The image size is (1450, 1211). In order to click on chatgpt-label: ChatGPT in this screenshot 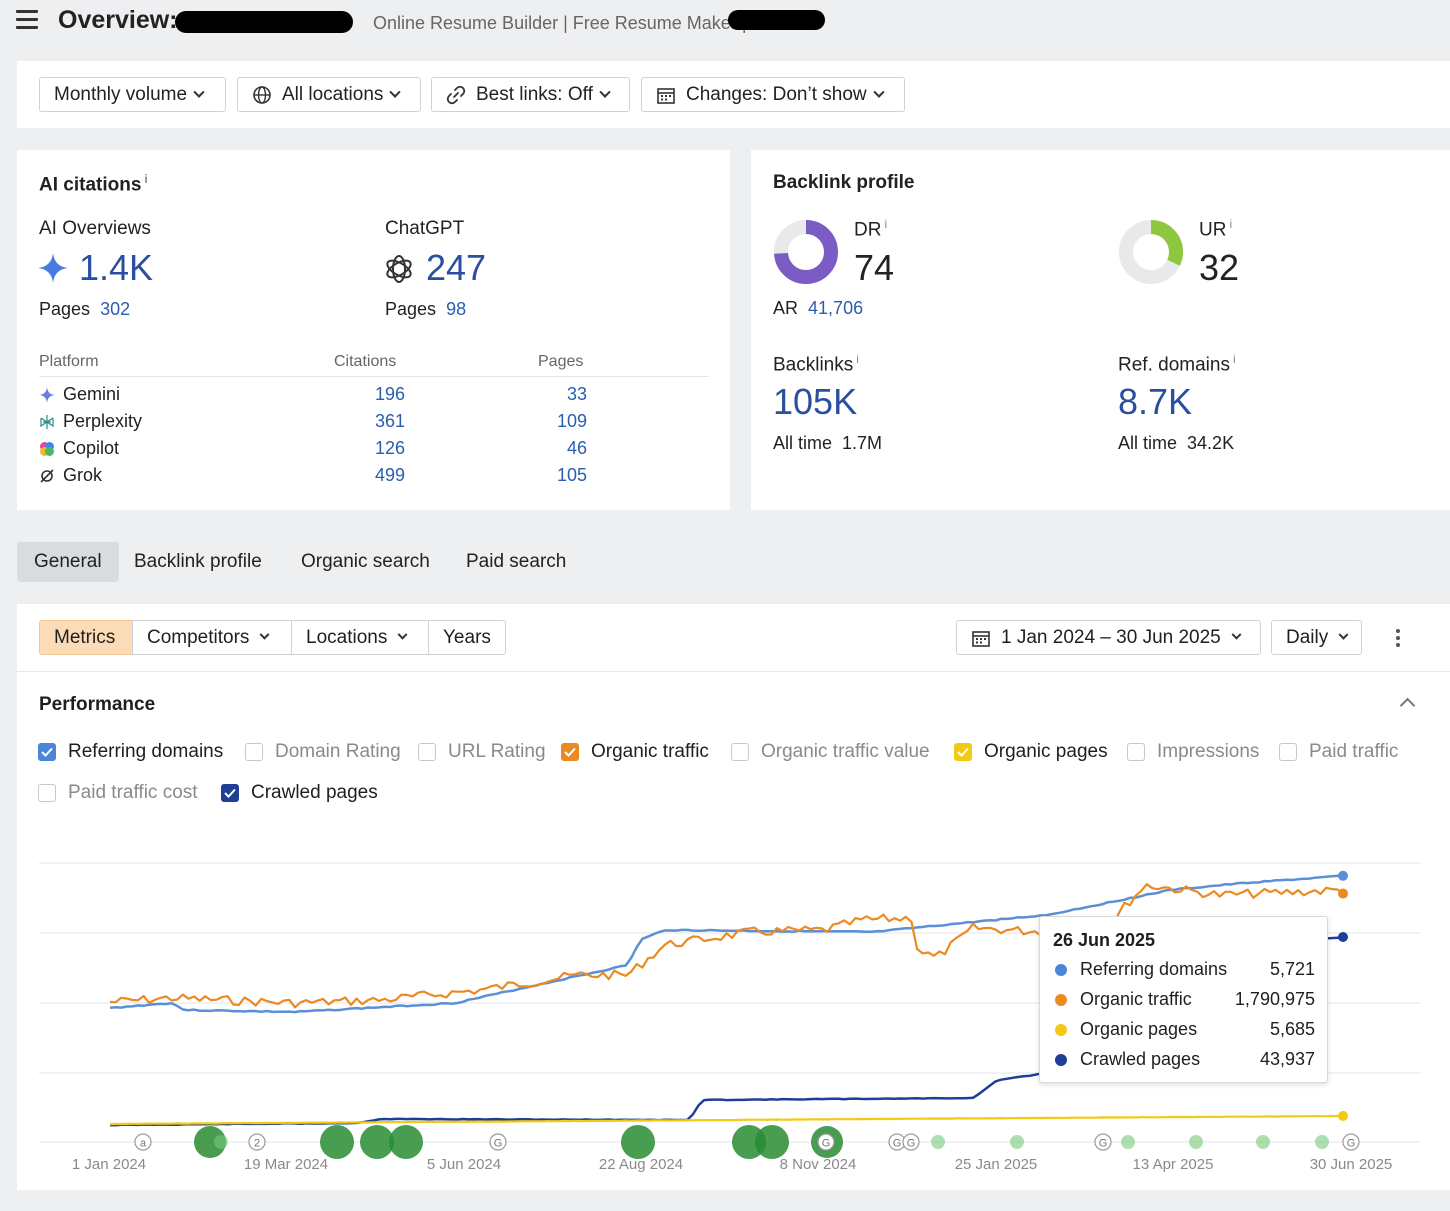, I will do `click(425, 228)`.